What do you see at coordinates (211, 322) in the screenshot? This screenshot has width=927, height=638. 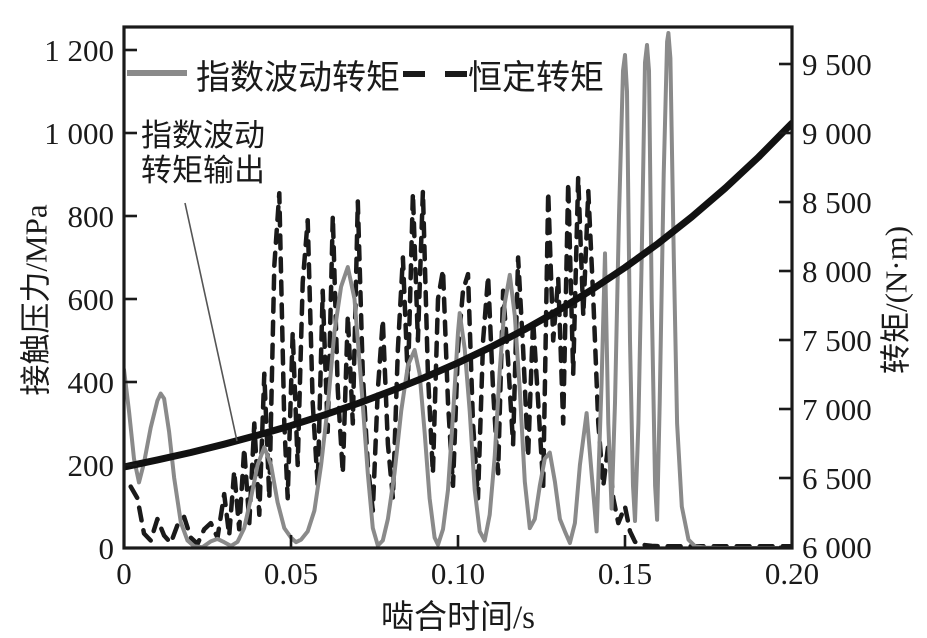 I see `annotation-leader-line` at bounding box center [211, 322].